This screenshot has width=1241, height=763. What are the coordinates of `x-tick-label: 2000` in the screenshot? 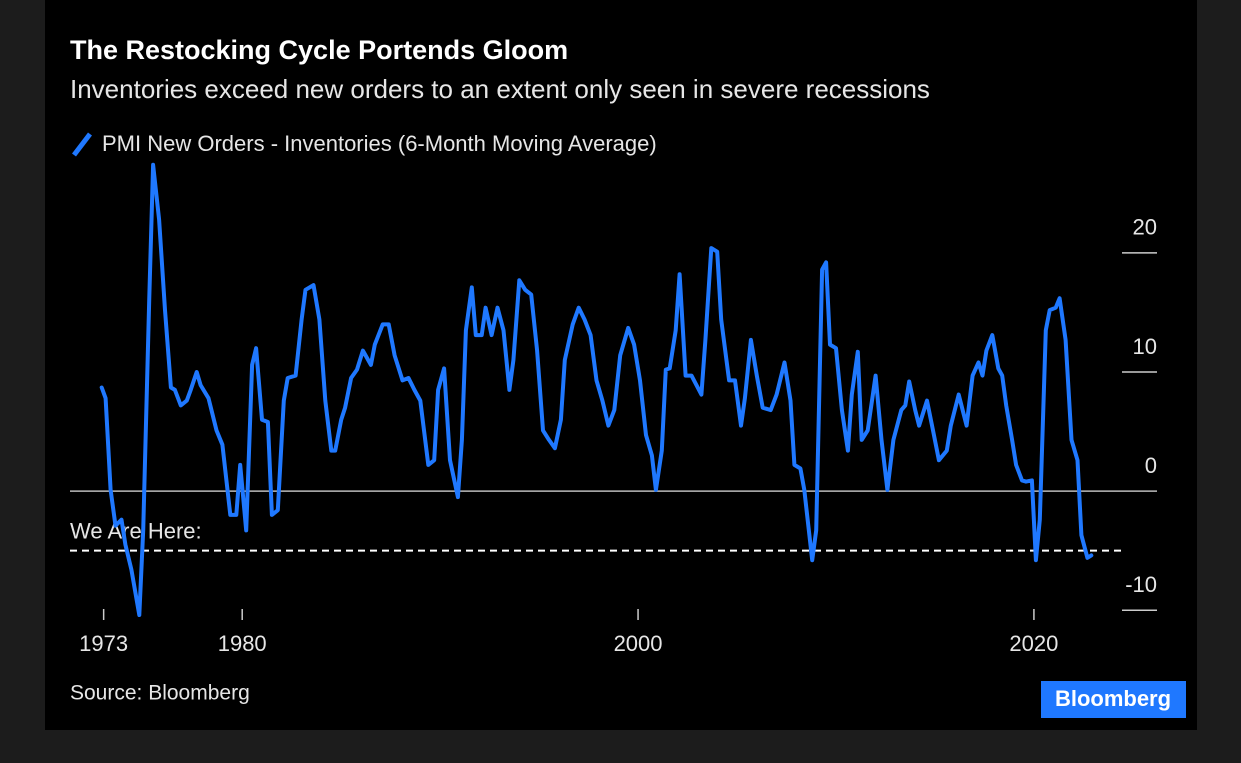 It's located at (638, 643).